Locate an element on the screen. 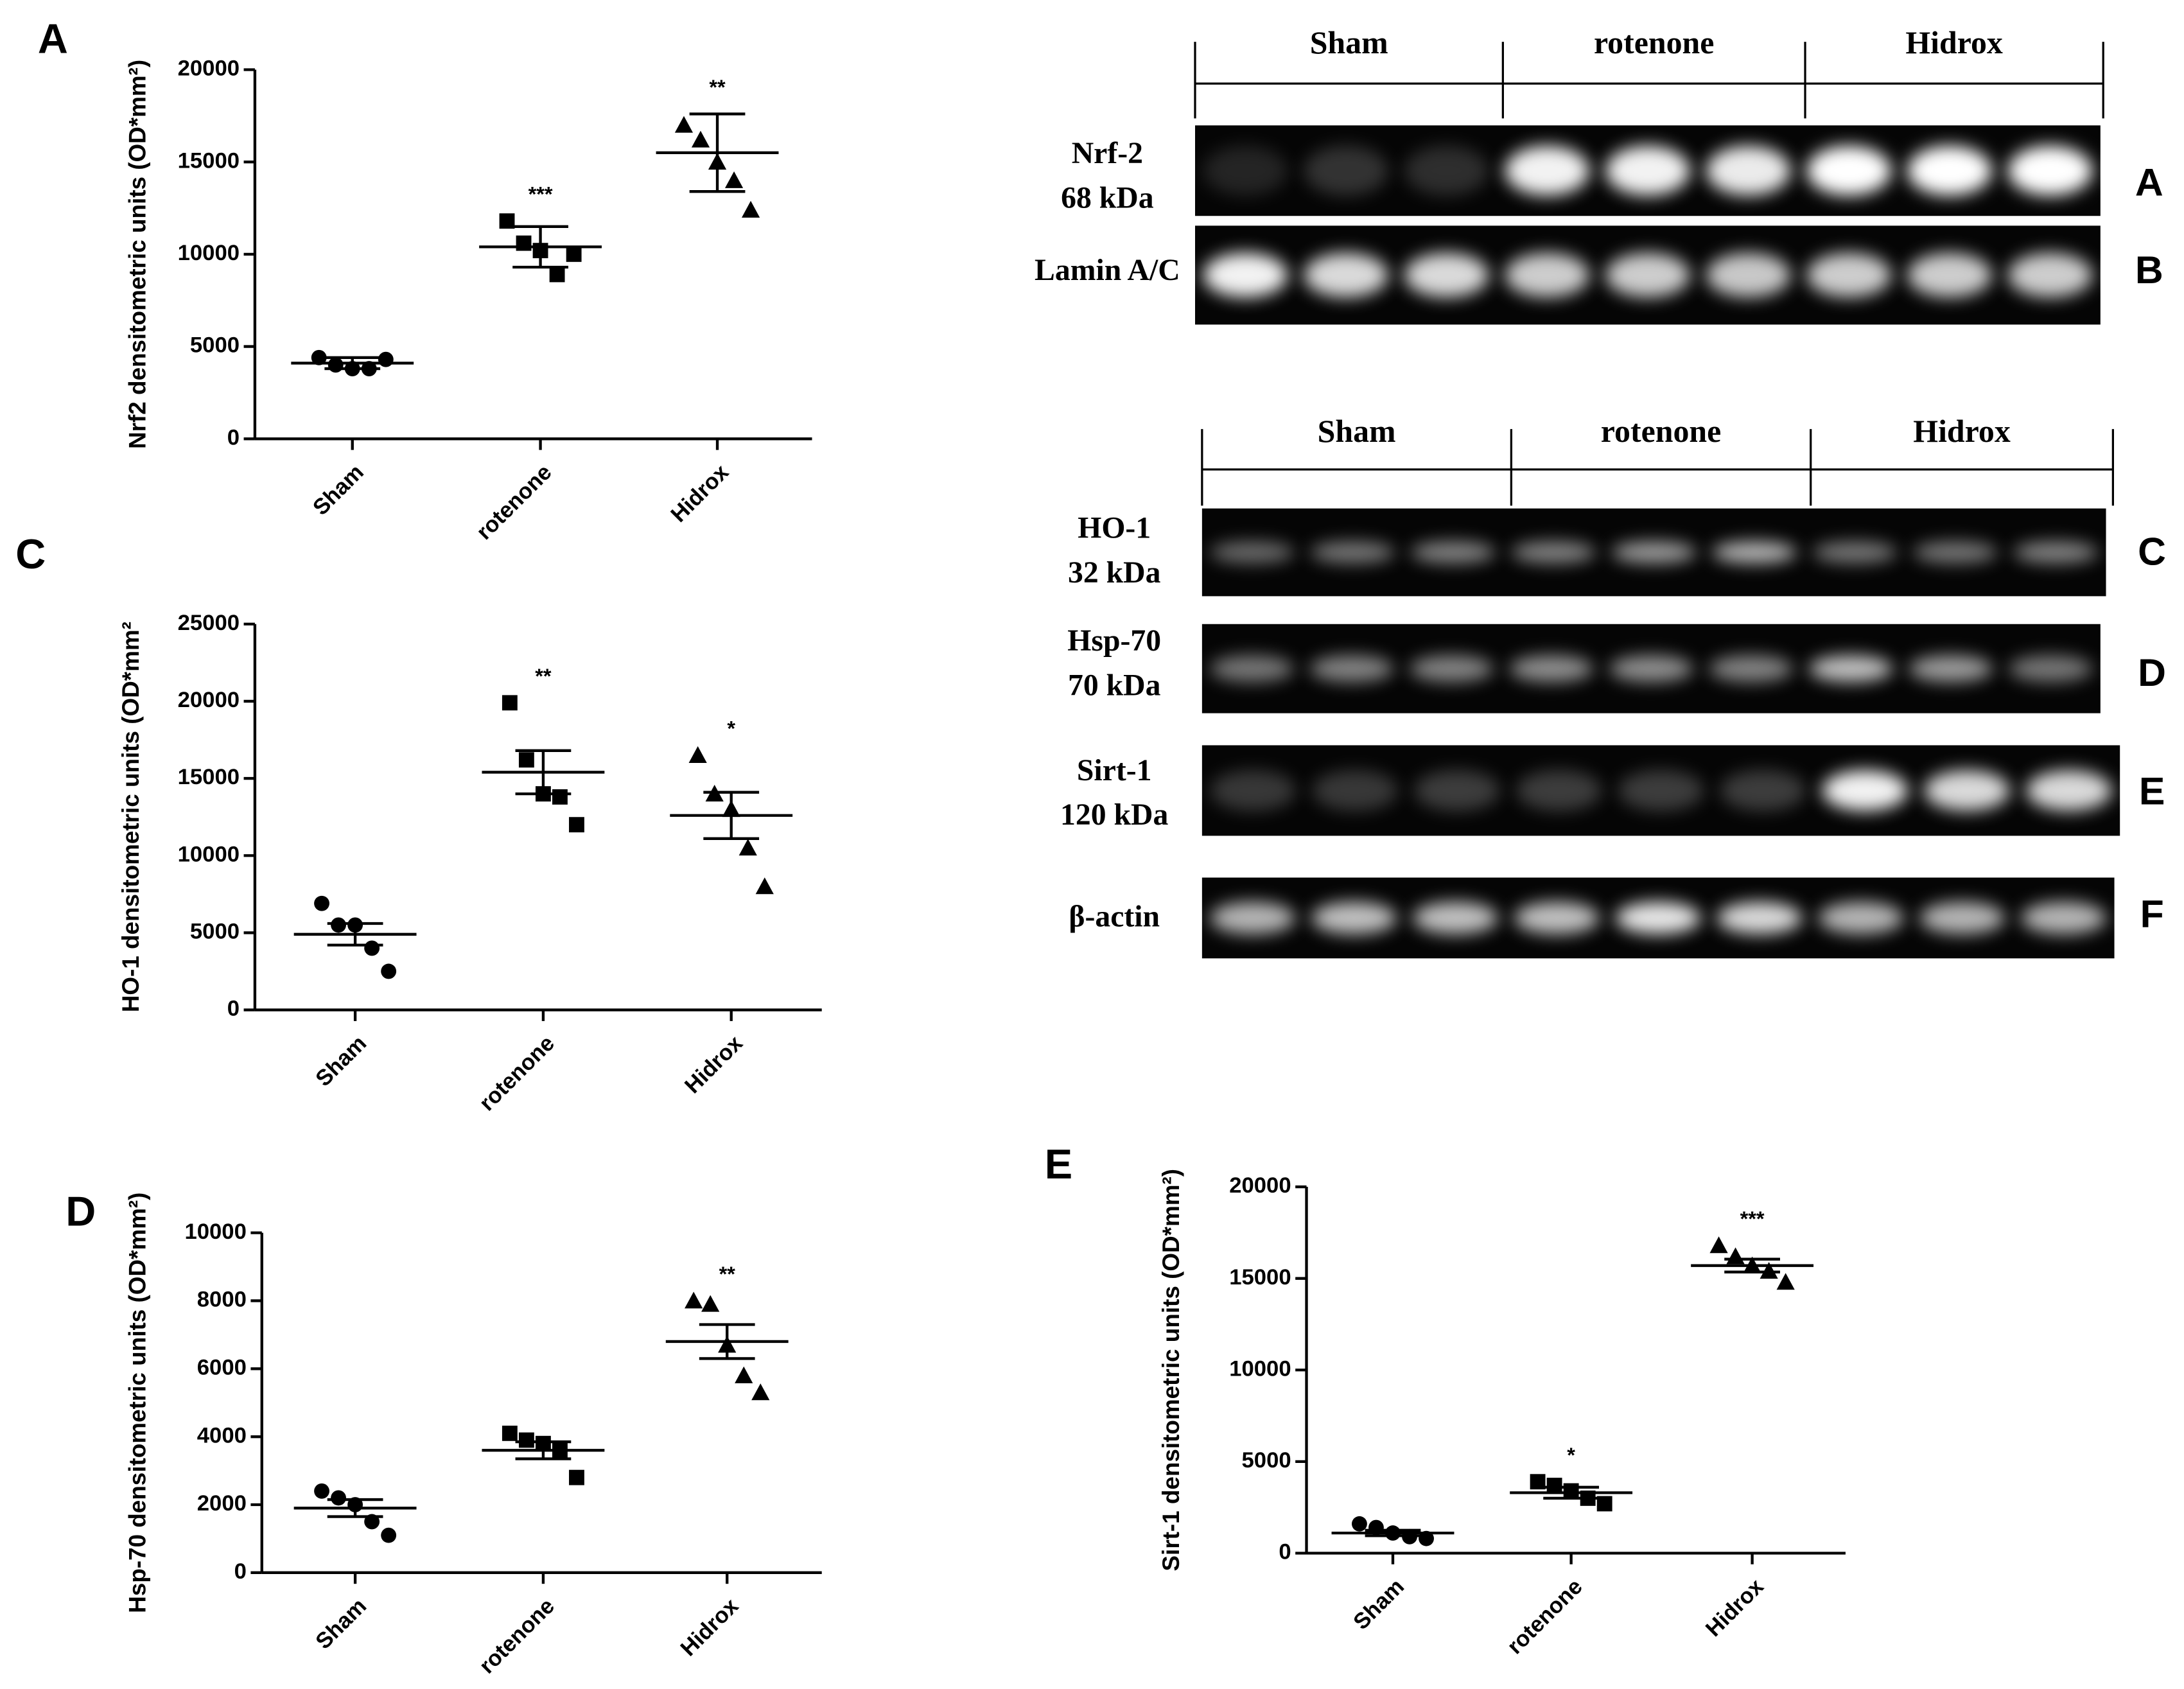 The height and width of the screenshot is (1689, 2184). blot-label: Sirt-1 is located at coordinates (1115, 770).